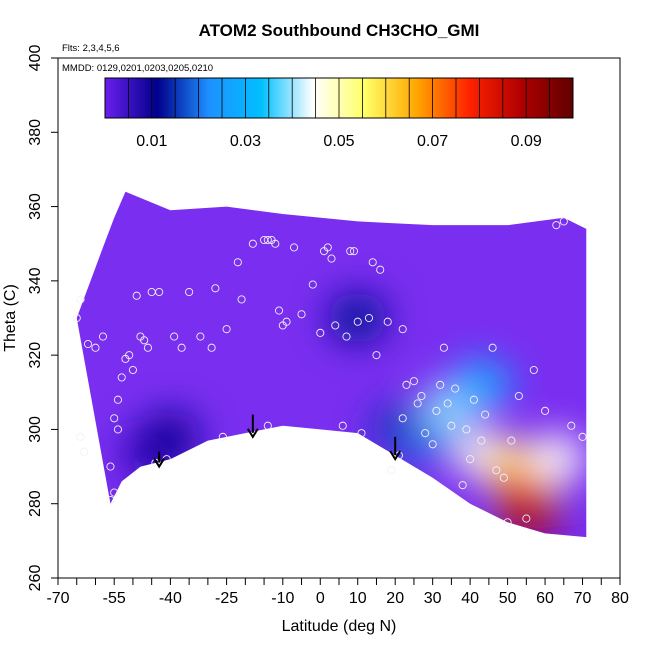 This screenshot has height=655, width=650. What do you see at coordinates (35, 132) in the screenshot?
I see `y-tick-label: 380` at bounding box center [35, 132].